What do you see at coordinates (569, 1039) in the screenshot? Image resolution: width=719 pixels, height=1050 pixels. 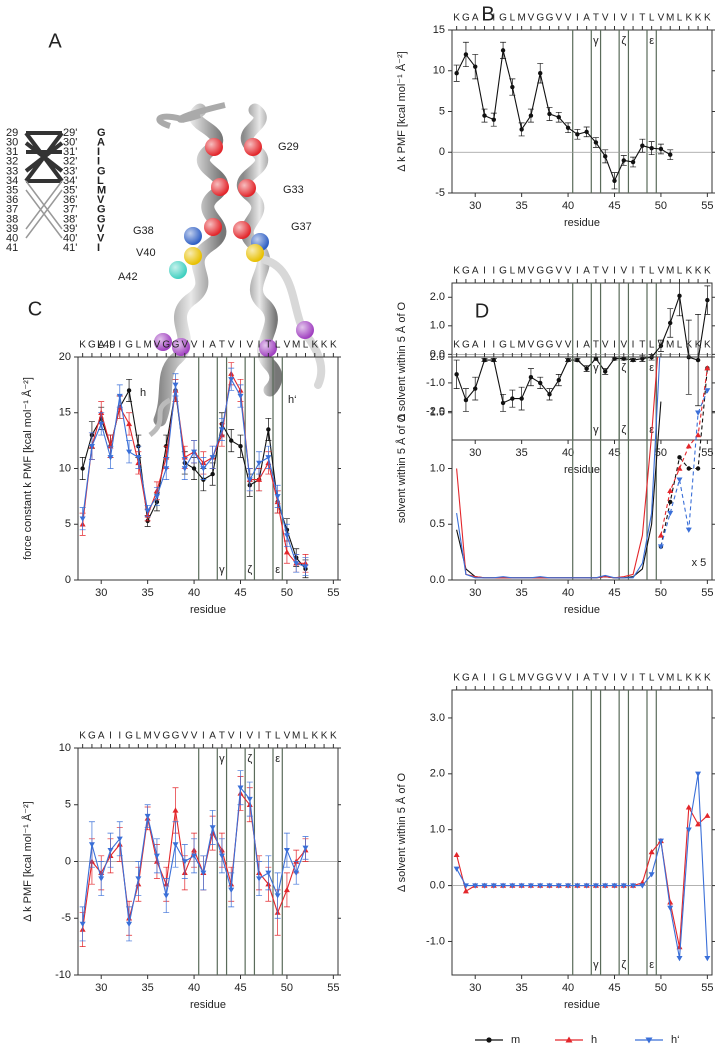 I see `legend-marker` at bounding box center [569, 1039].